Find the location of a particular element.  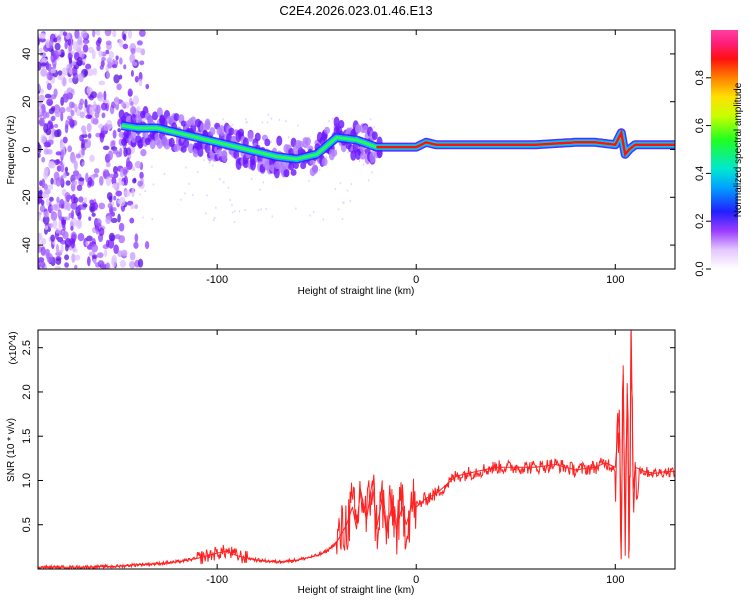

spectrogram-y-tick-label: 20 is located at coordinates (27, 102).